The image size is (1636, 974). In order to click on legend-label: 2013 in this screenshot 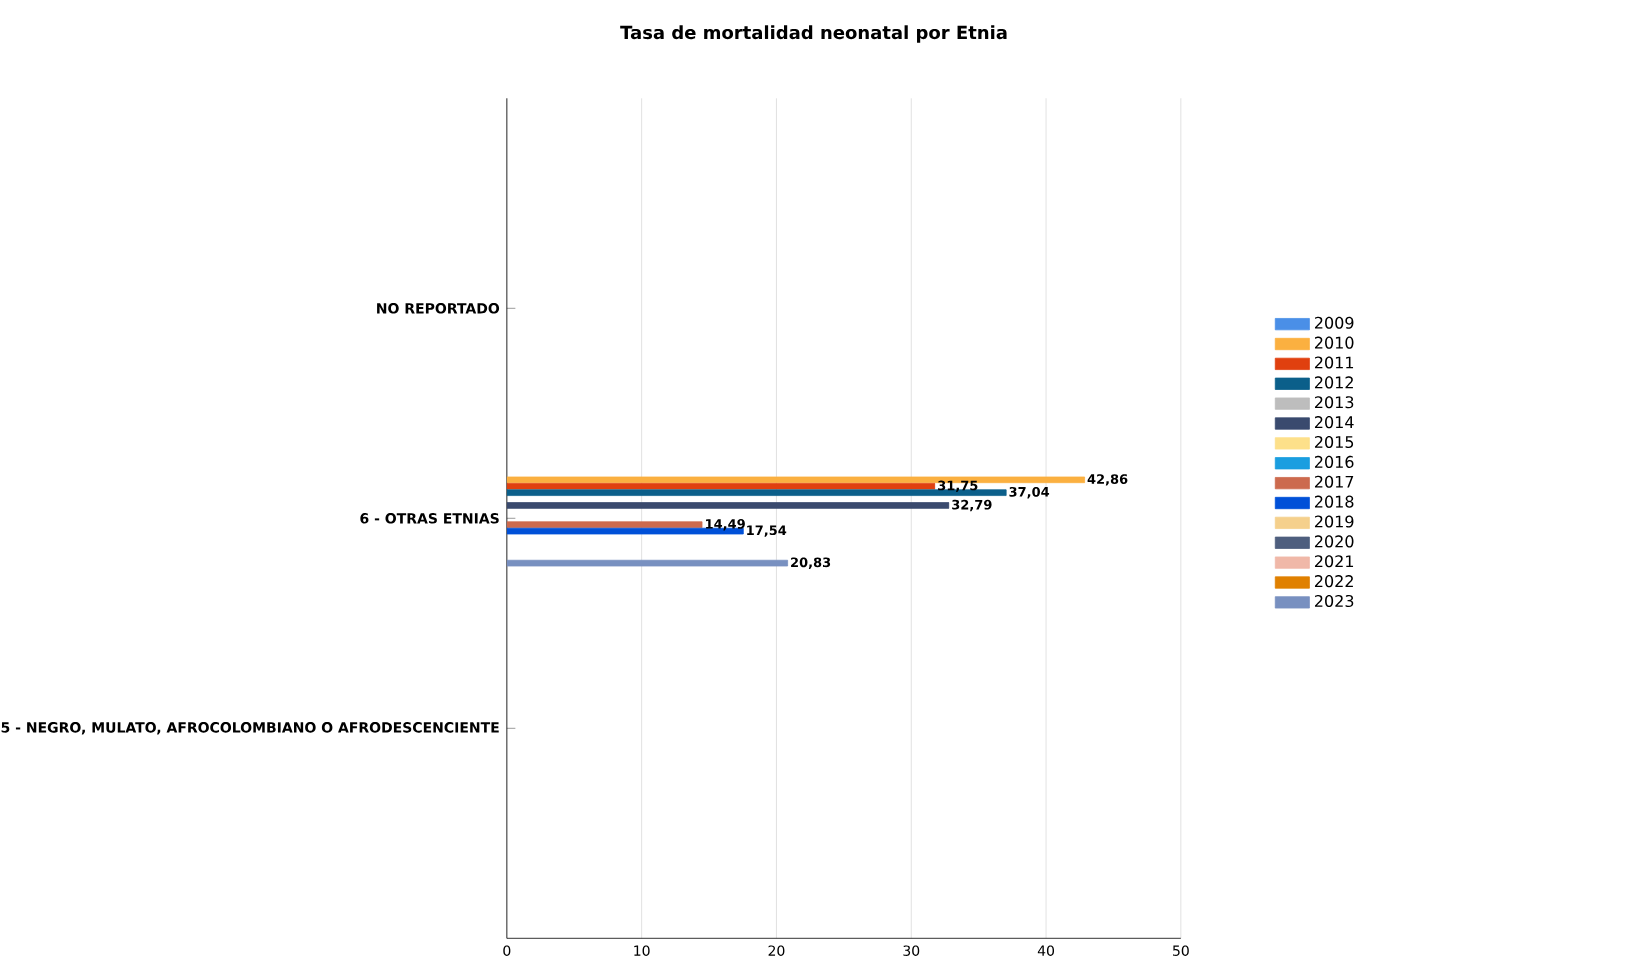, I will do `click(1334, 402)`.